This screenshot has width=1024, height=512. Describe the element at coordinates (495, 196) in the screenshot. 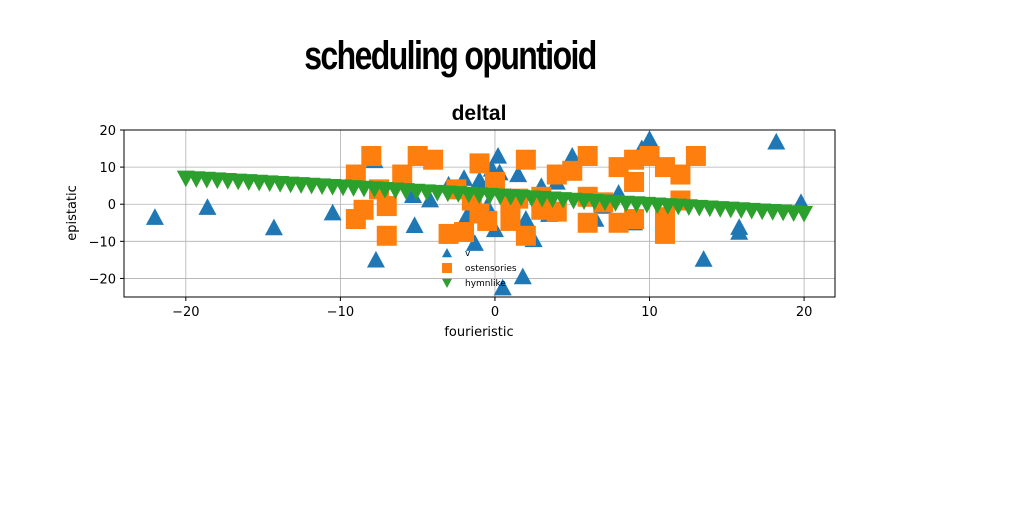

I see `series-hymnlike` at that location.